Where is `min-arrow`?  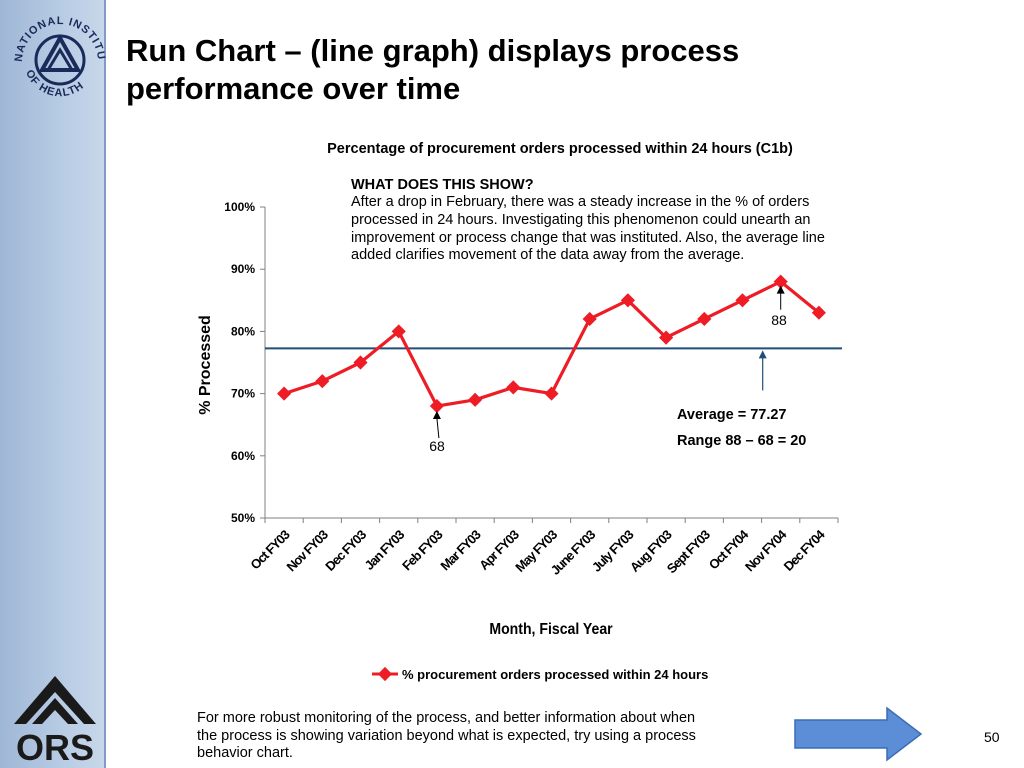 min-arrow is located at coordinates (438, 428).